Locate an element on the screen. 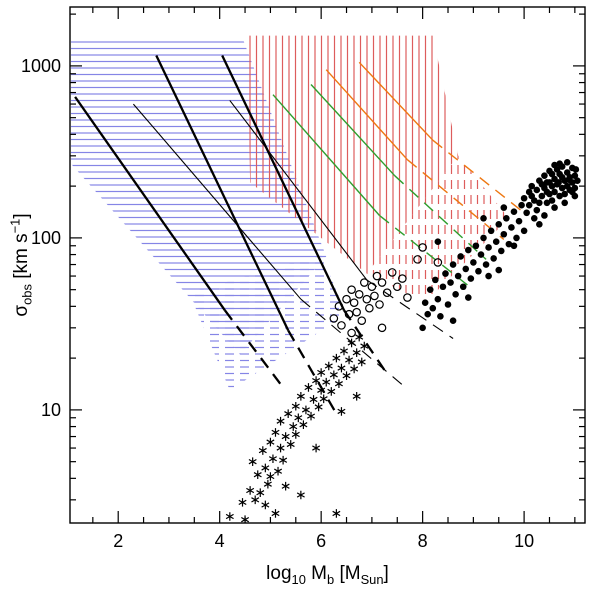 The image size is (600, 606). track-green-1-solid is located at coordinates (326, 155).